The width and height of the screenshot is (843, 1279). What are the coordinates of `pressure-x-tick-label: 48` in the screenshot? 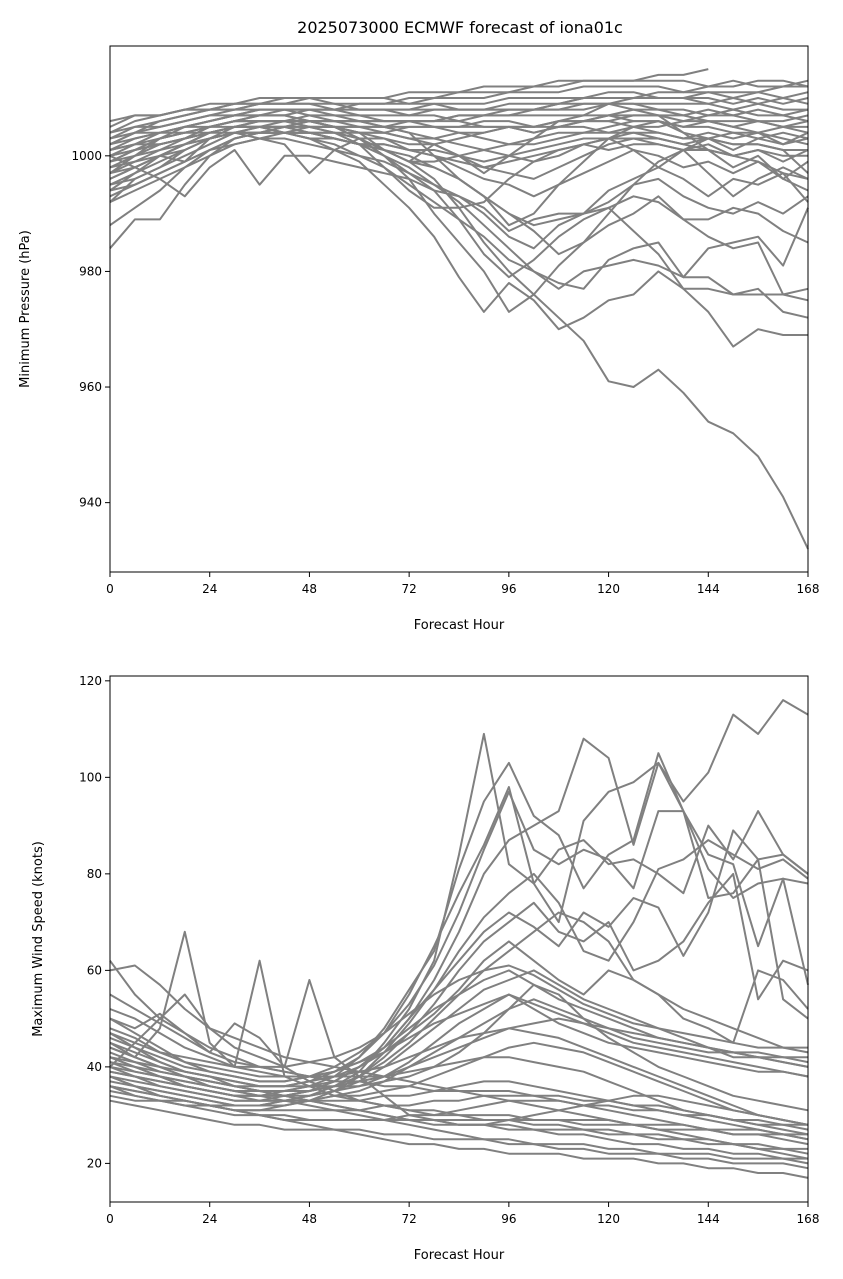 It's located at (309, 589).